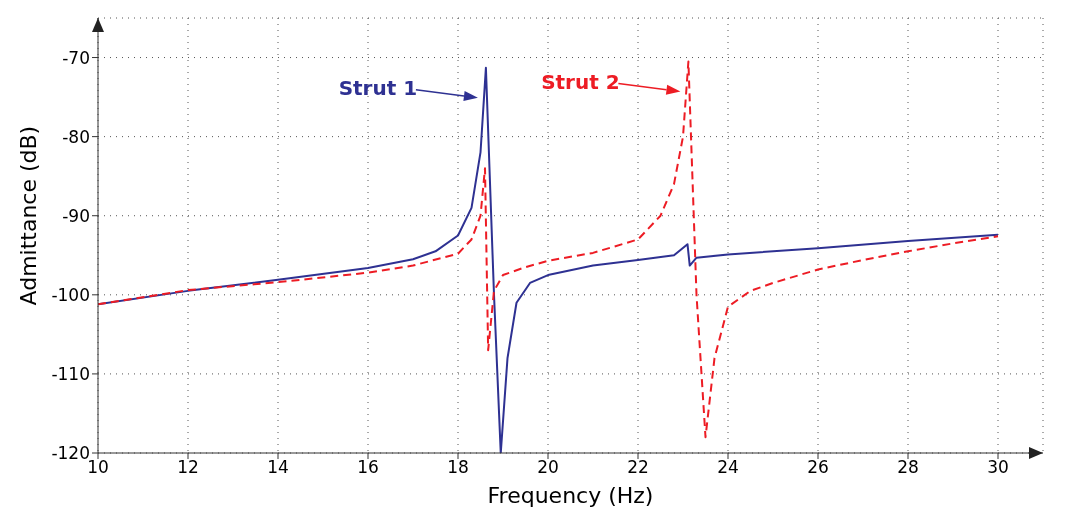 The image size is (1066, 532). Describe the element at coordinates (908, 467) in the screenshot. I see `x-tick-label: 28` at that location.